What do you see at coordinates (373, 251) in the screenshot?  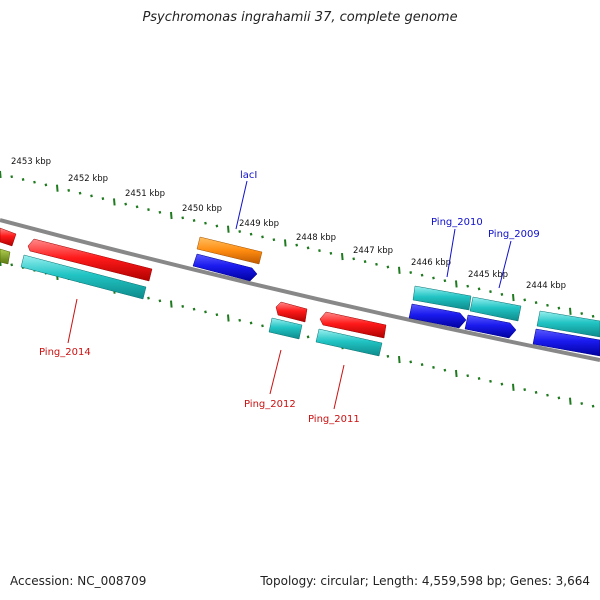 I see `scale-label: 2447 kbp` at bounding box center [373, 251].